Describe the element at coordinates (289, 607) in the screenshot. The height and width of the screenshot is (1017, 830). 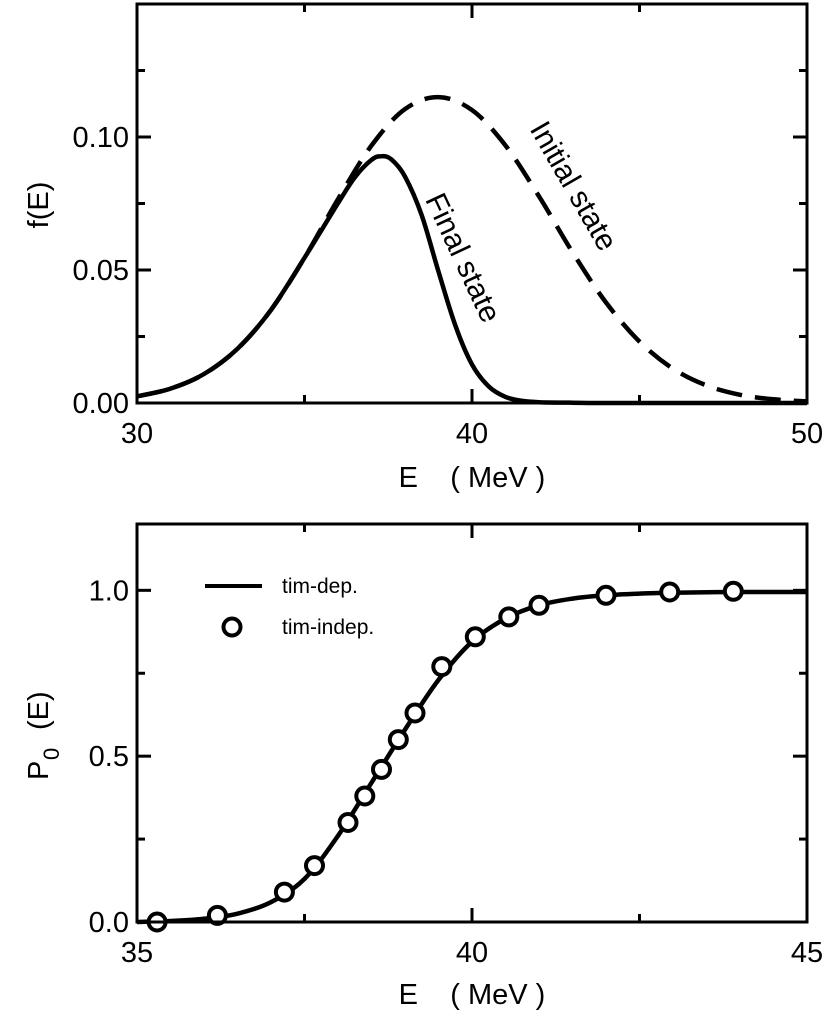
I see `legend: tim-dep. tim-indep.` at that location.